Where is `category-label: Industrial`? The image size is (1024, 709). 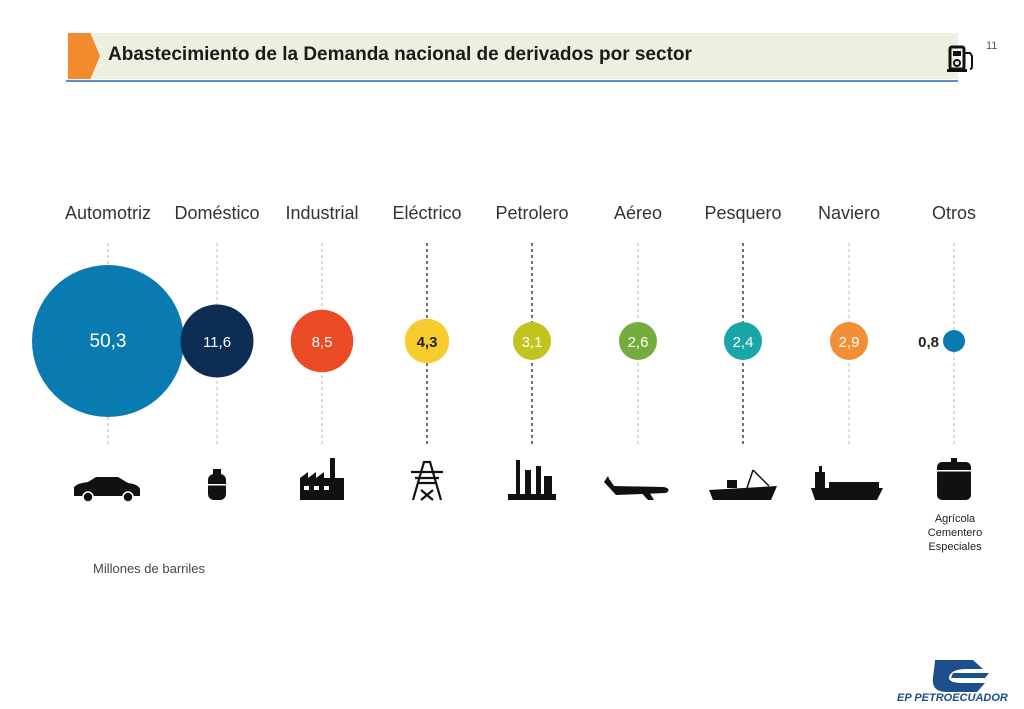 category-label: Industrial is located at coordinates (321, 213).